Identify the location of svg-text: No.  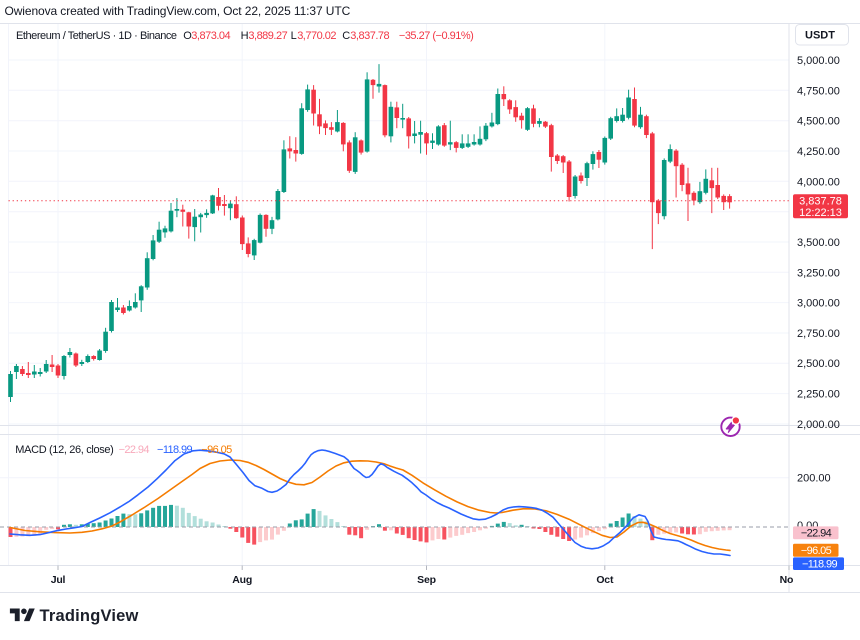
(787, 580).